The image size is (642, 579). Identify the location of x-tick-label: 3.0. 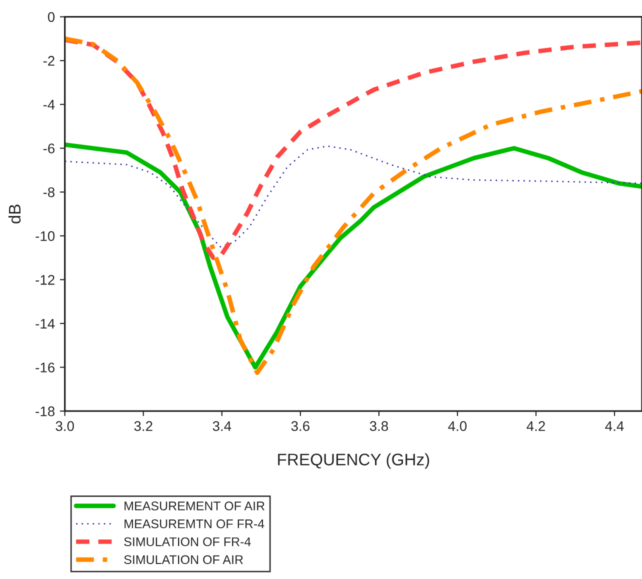
(65, 426).